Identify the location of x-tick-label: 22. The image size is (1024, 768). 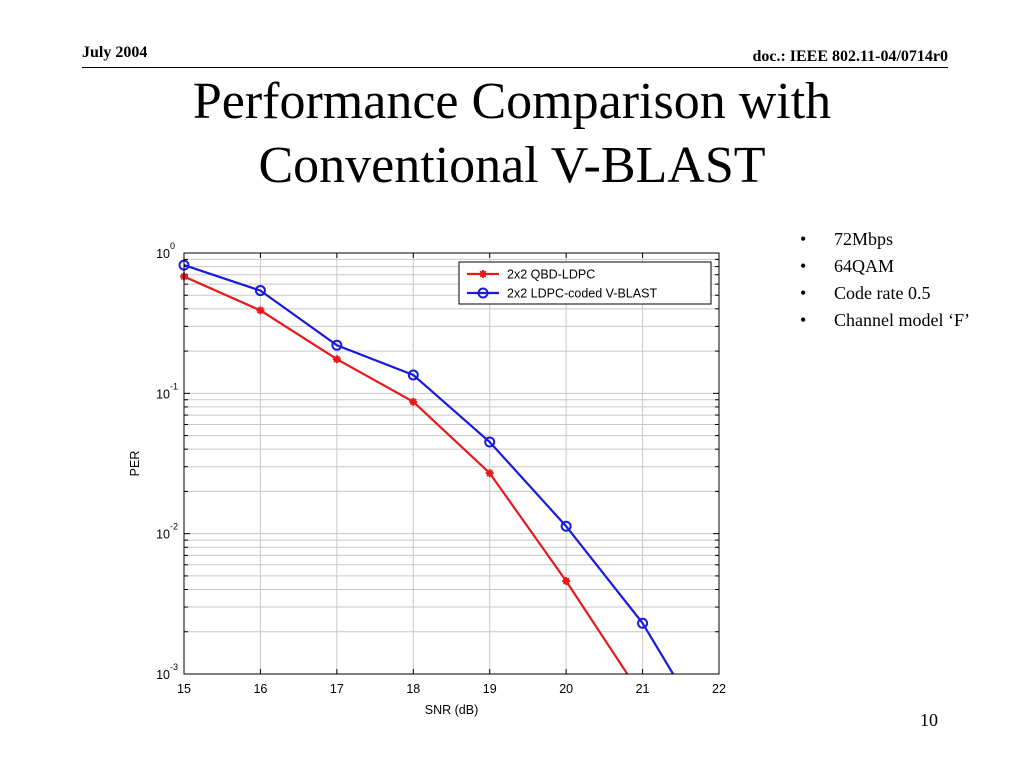
(719, 689).